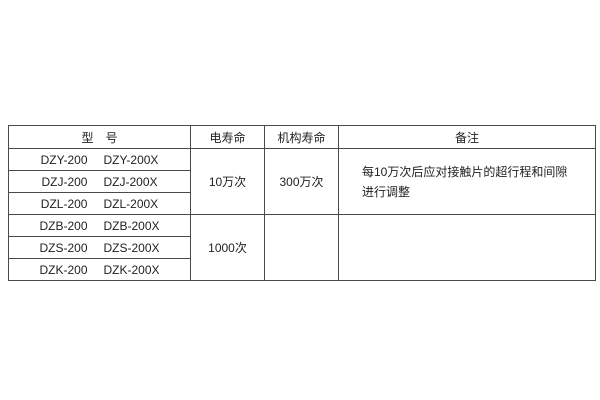  I want to click on model-pair: DZB-200 DZB-200X, so click(99, 226).